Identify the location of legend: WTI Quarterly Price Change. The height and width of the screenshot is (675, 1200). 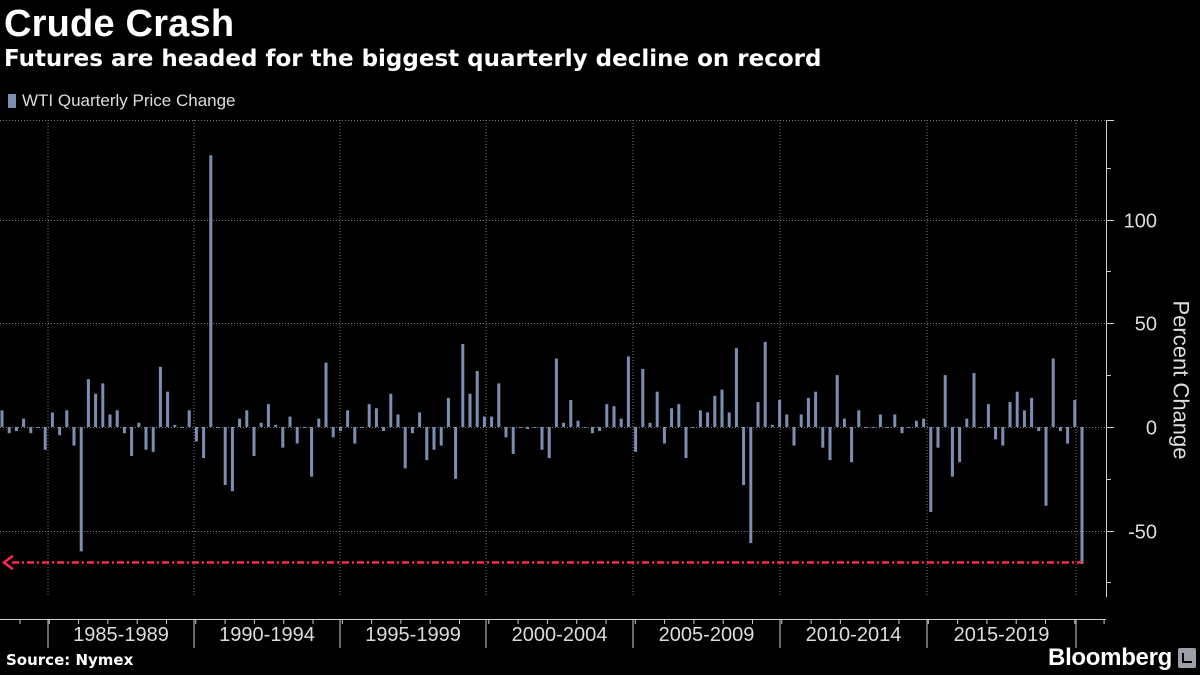
(122, 101).